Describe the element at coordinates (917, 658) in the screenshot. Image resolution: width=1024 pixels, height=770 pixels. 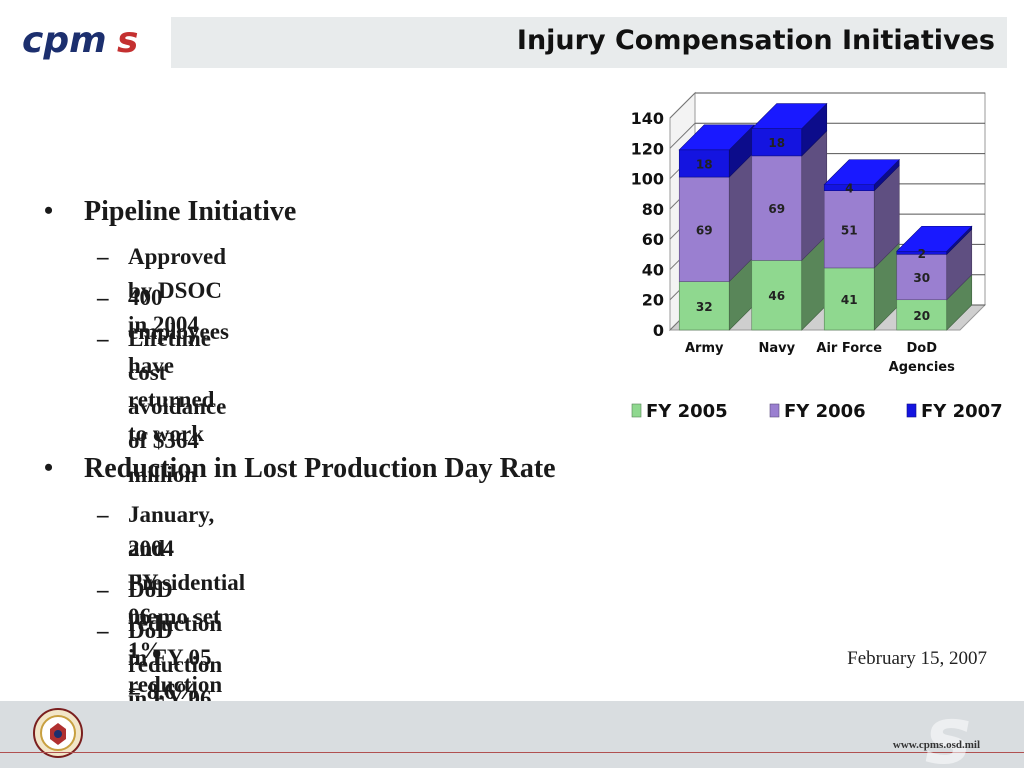
I see `slide-date: February 15, 2007` at that location.